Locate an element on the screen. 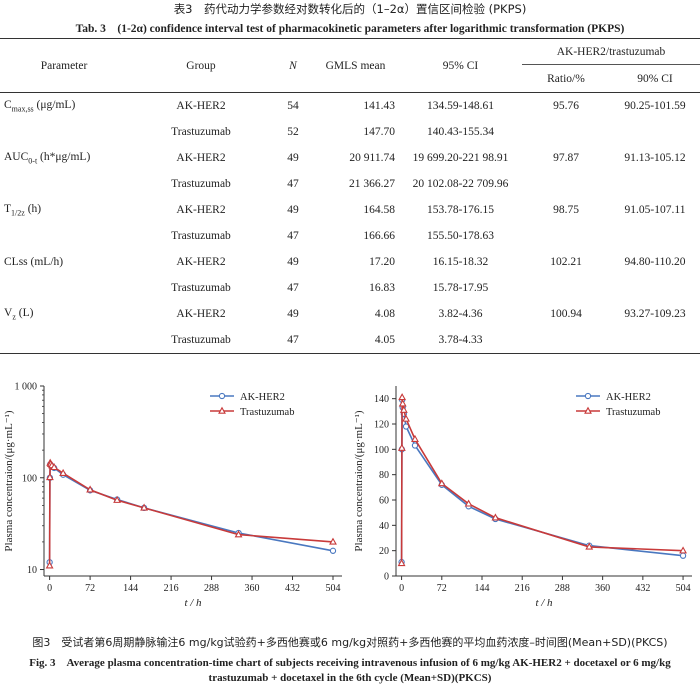  table-row: Trastuzumab 47 4.05 3.78-4.33 is located at coordinates (350, 340).